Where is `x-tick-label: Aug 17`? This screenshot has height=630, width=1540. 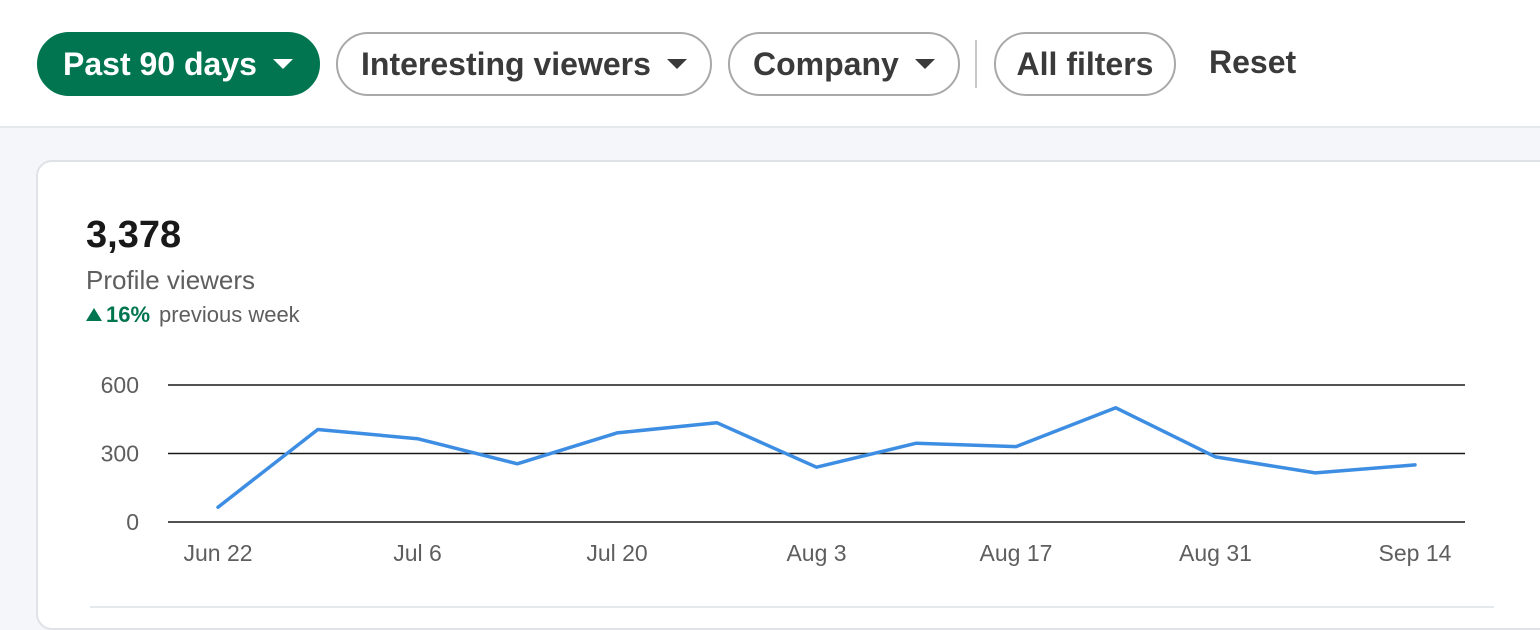 x-tick-label: Aug 17 is located at coordinates (1016, 553).